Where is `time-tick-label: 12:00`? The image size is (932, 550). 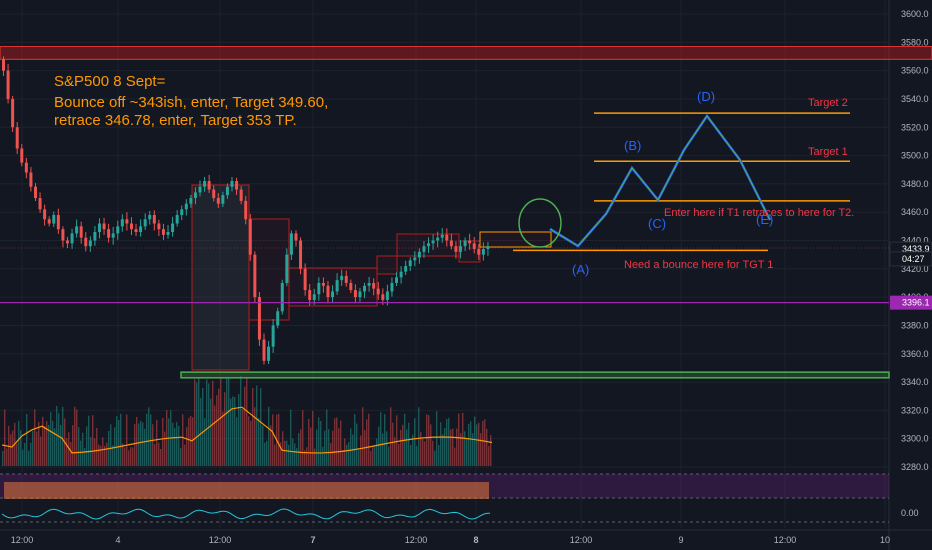
time-tick-label: 12:00 is located at coordinates (220, 540).